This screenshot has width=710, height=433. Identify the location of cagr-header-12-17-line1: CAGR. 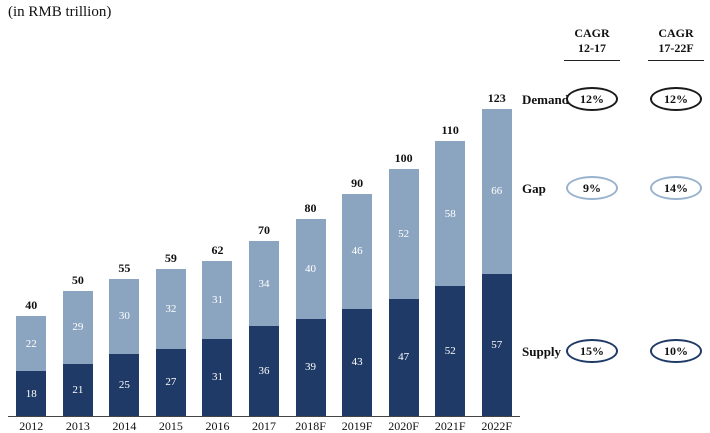
(592, 33).